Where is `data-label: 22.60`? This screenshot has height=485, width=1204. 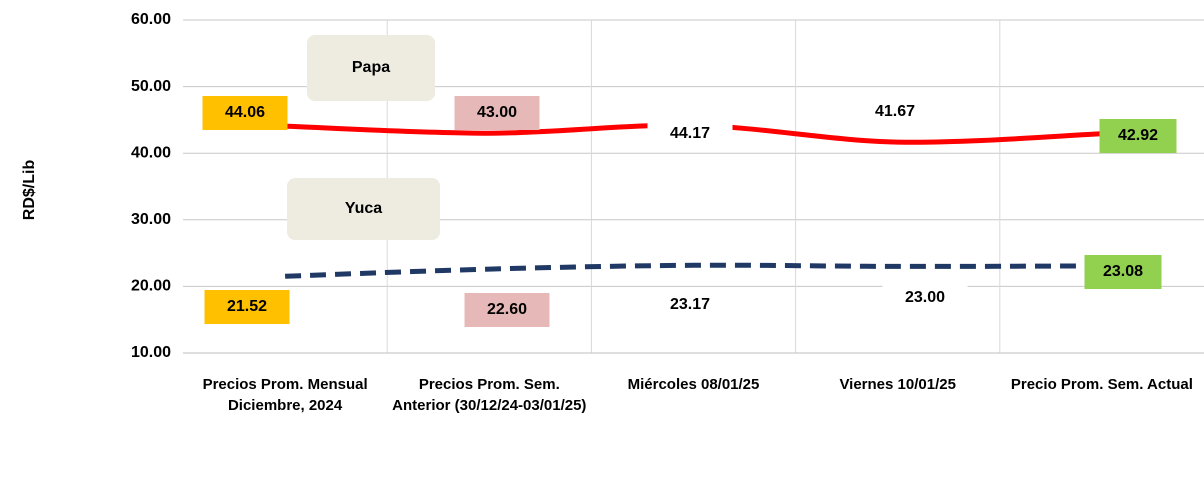
data-label: 22.60 is located at coordinates (507, 309).